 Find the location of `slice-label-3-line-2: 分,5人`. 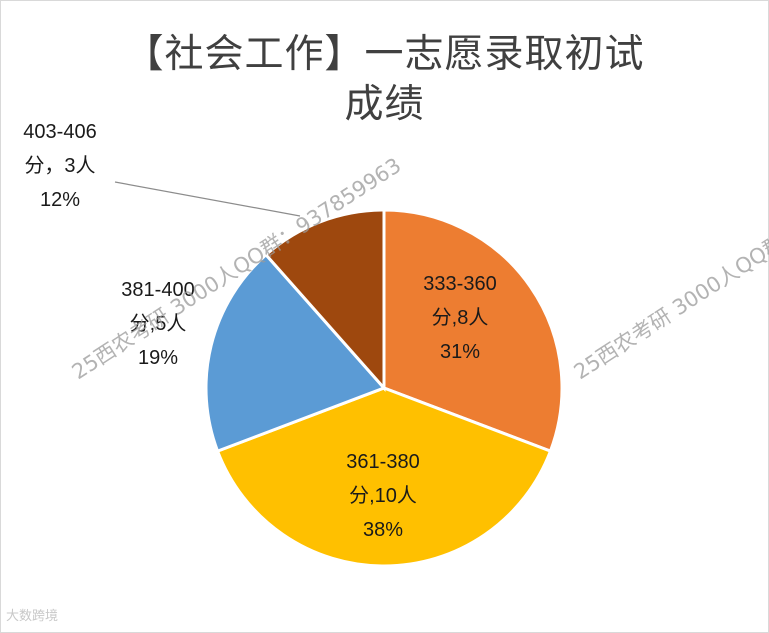

slice-label-3-line-2: 分,5人 is located at coordinates (158, 323).